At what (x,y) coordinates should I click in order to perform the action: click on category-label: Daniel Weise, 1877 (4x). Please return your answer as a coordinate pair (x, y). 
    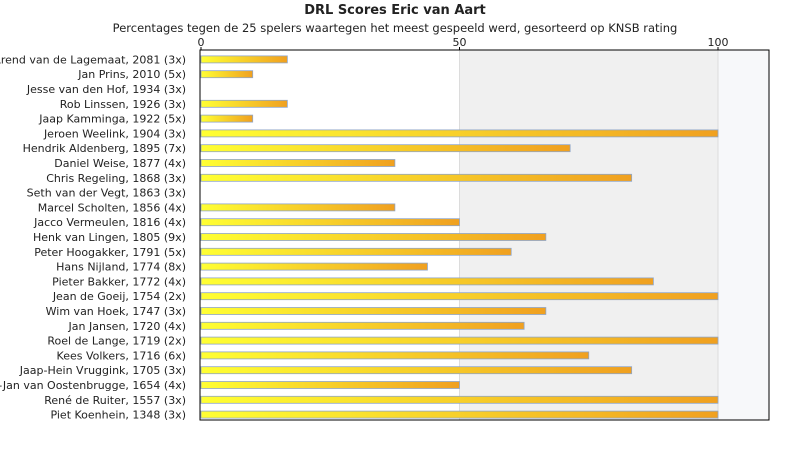
    Looking at the image, I should click on (120, 163).